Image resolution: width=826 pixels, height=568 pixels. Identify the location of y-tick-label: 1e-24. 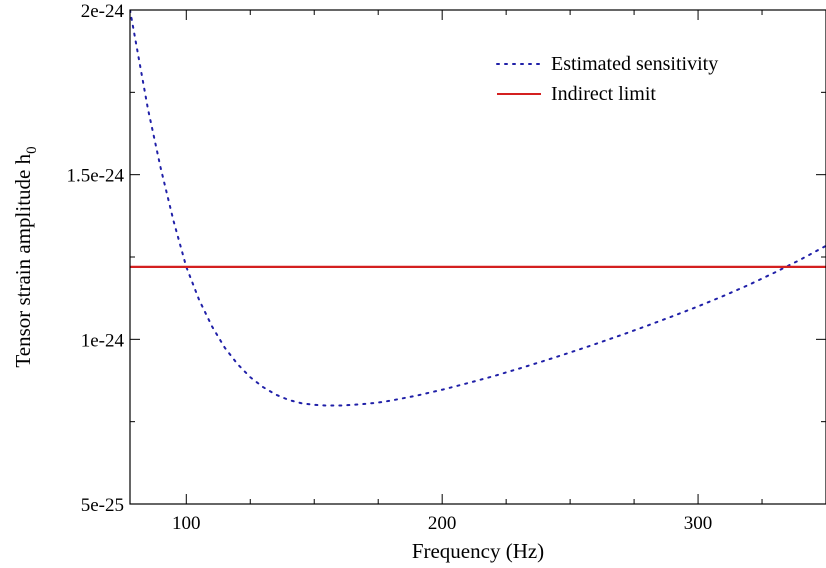
(103, 340).